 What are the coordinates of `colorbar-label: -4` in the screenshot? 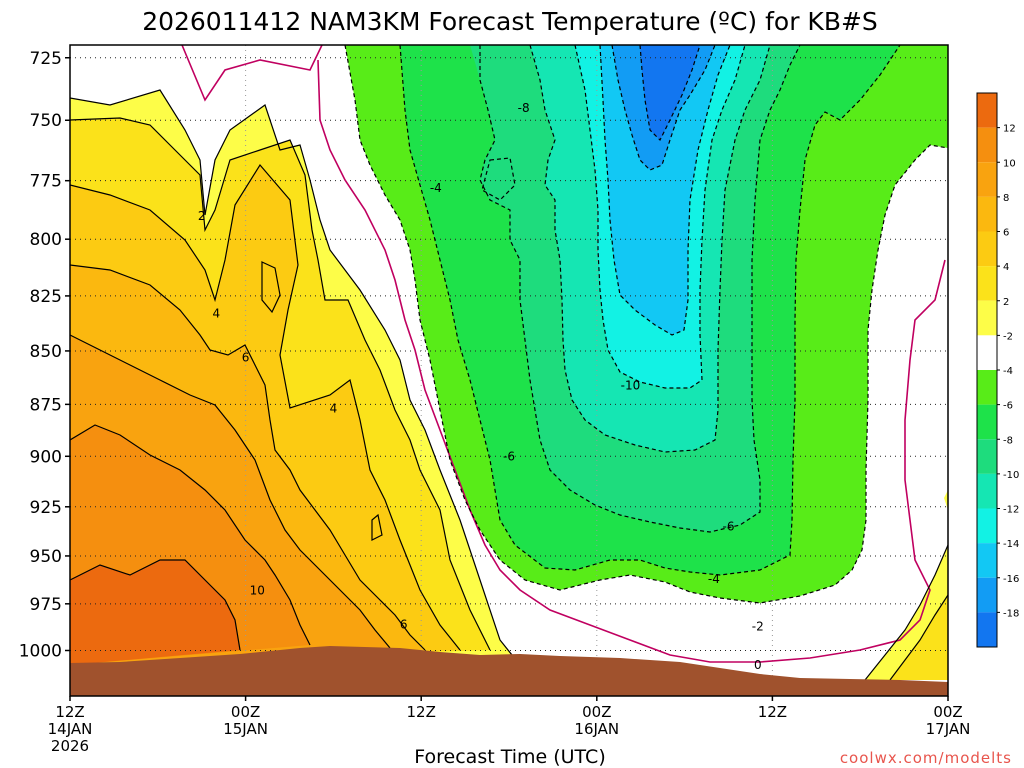 It's located at (1008, 371).